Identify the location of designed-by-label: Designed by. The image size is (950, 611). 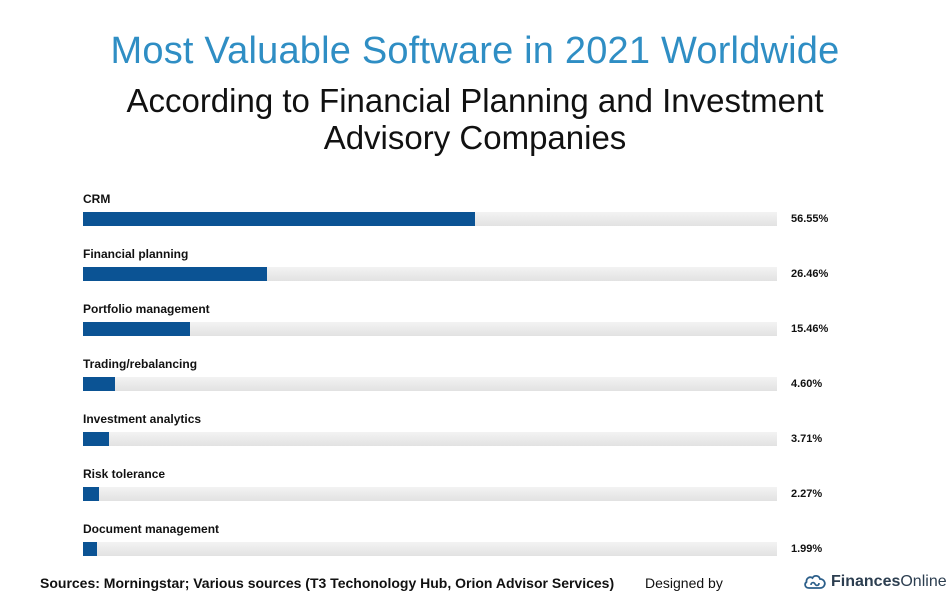
(684, 583).